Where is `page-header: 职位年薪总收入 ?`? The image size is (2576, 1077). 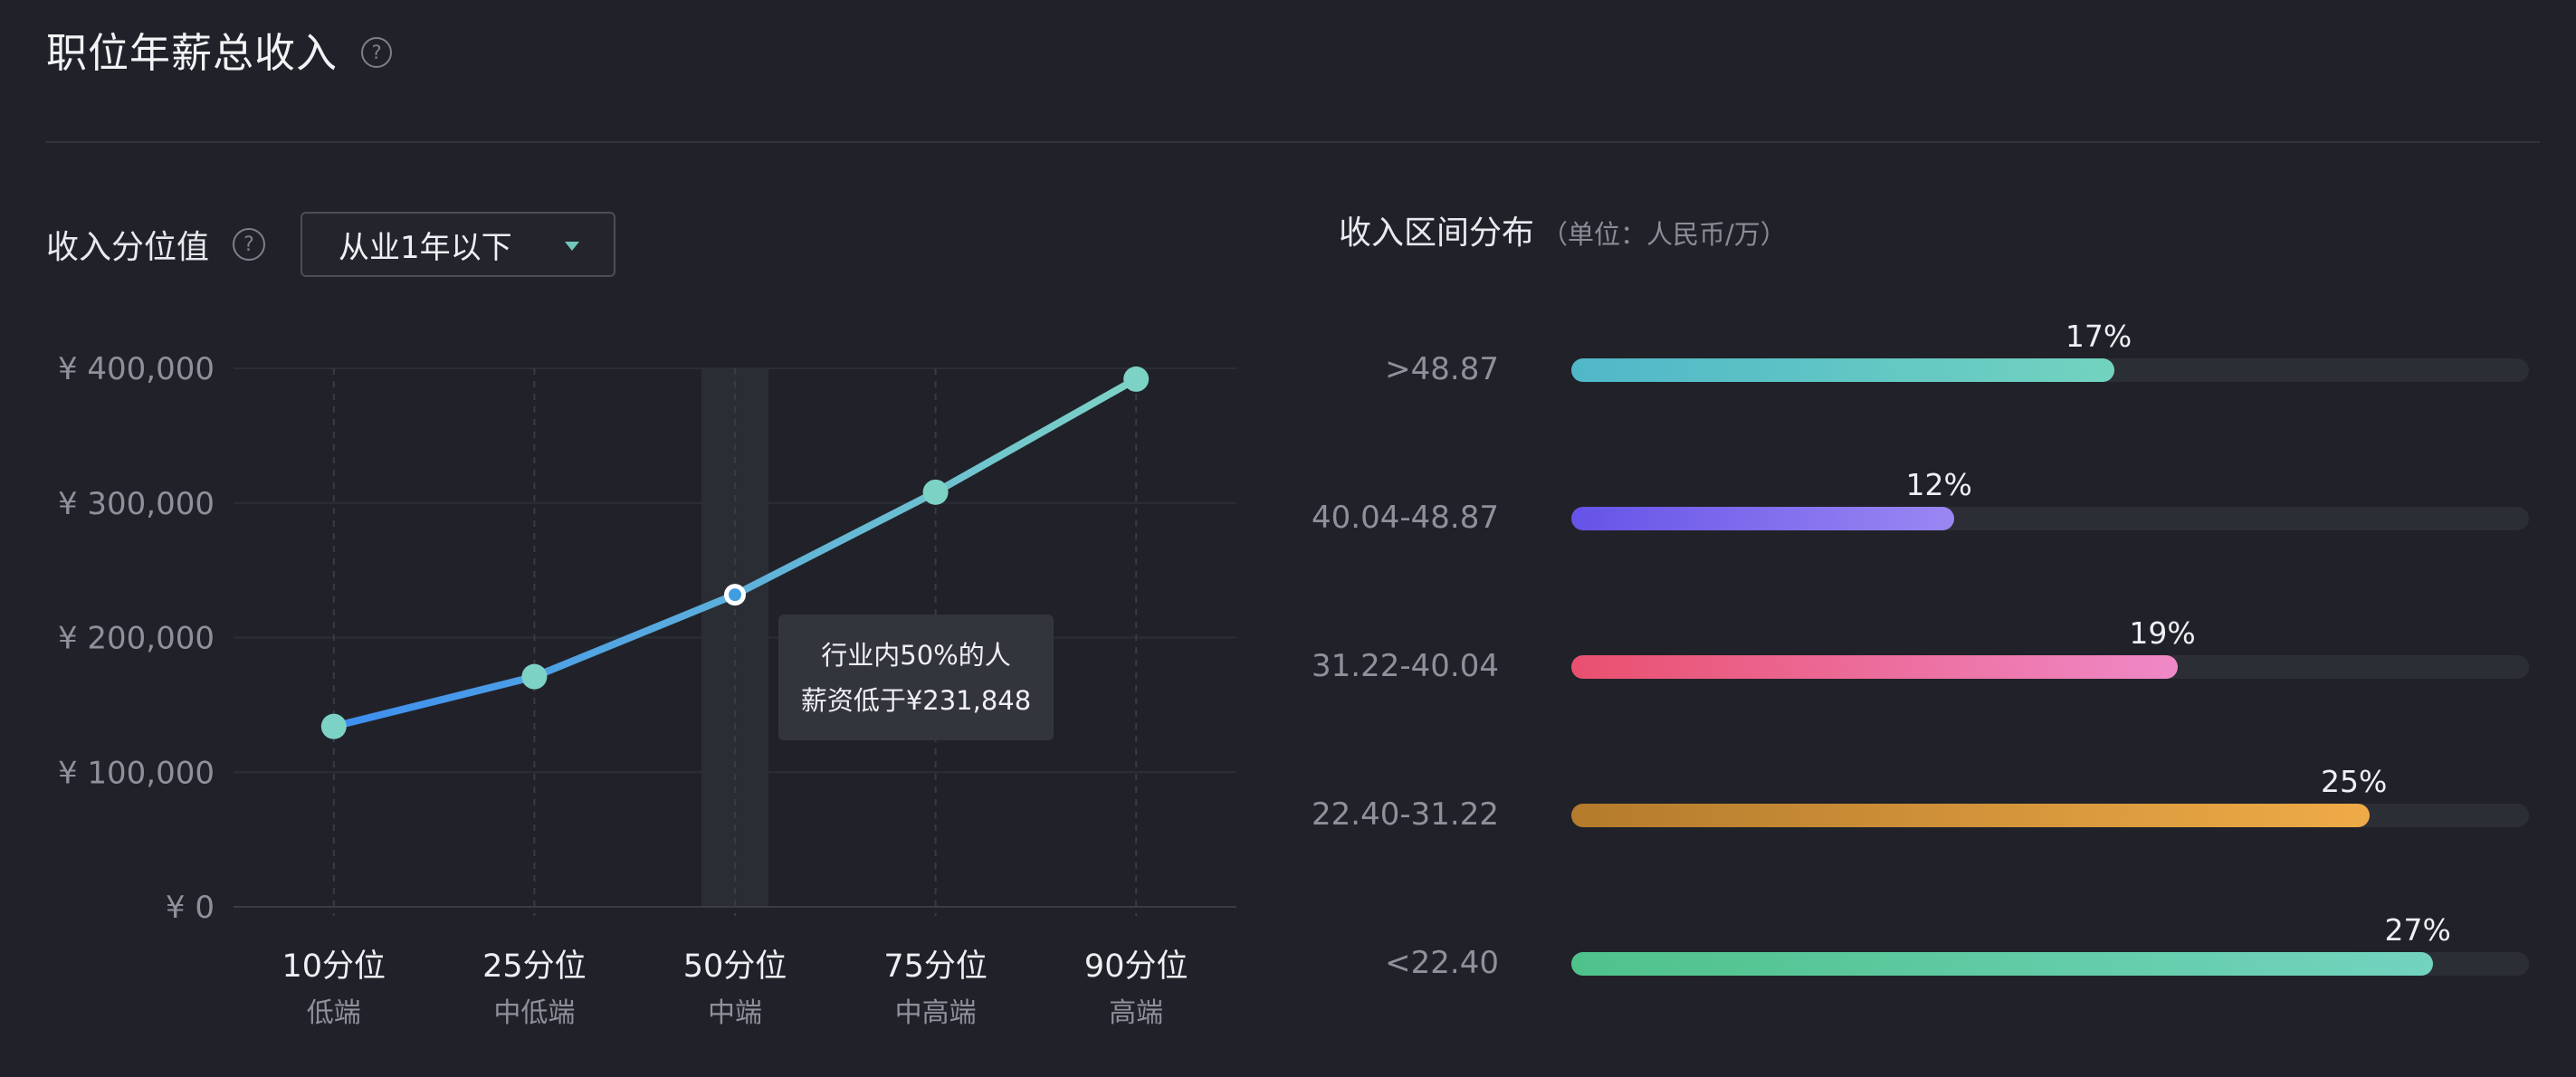
page-header: 职位年薪总收入 ? is located at coordinates (220, 49).